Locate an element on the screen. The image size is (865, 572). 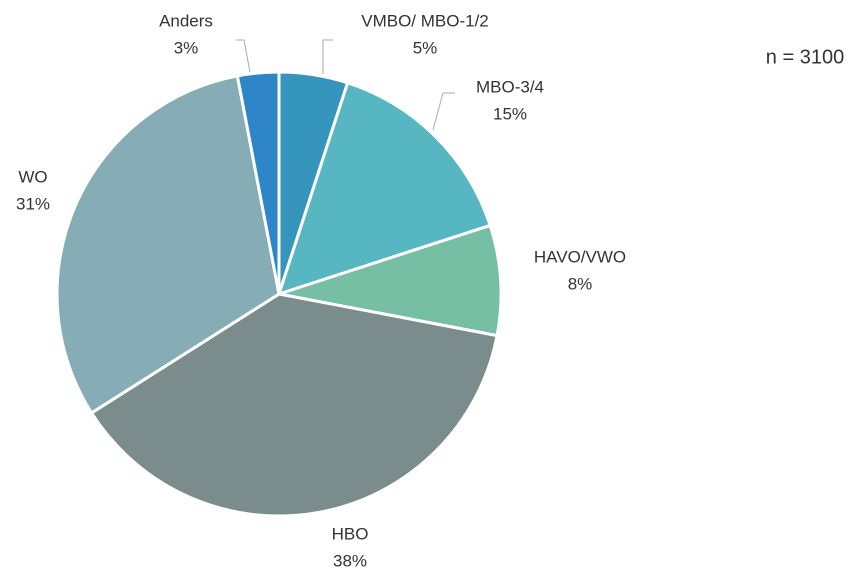
slice-label: HAVO/VWO is located at coordinates (580, 256).